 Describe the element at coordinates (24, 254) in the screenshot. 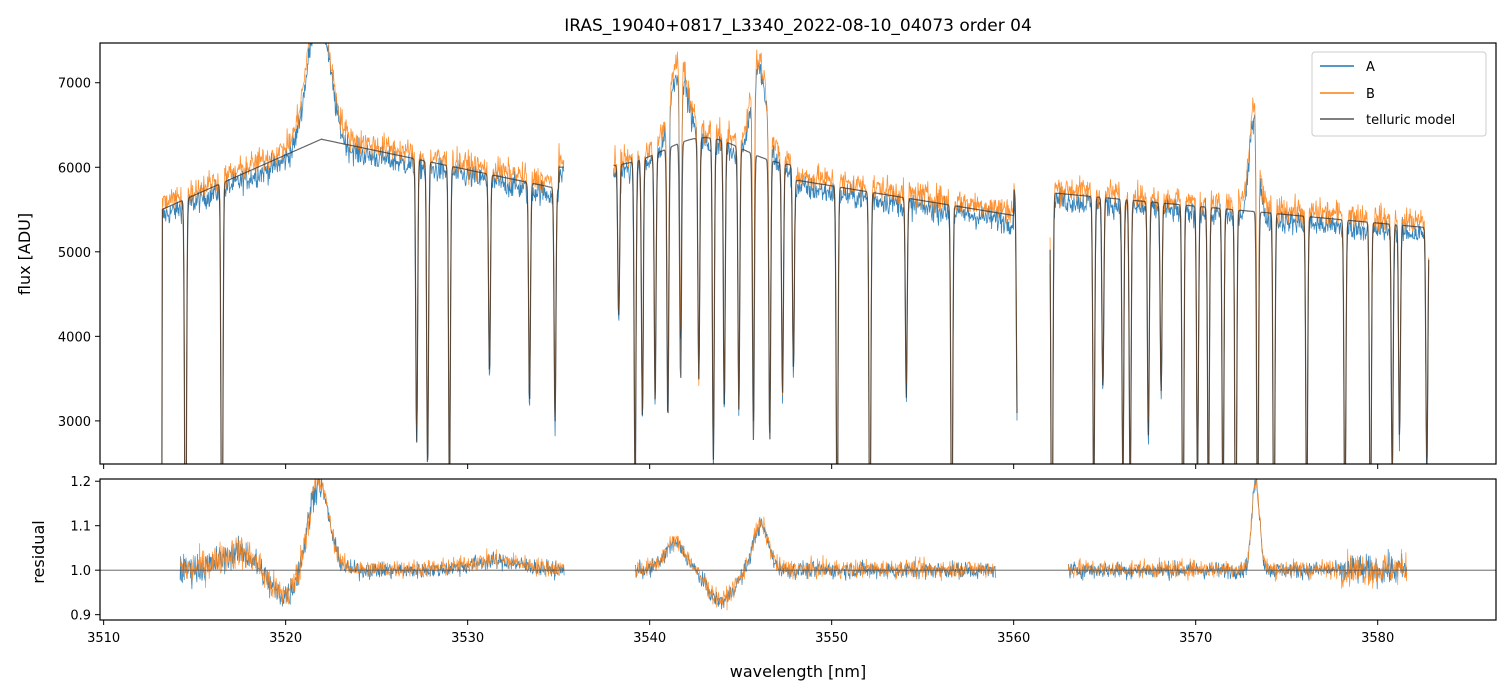

I see `y-axis-label-flux: flux [ADU]` at that location.